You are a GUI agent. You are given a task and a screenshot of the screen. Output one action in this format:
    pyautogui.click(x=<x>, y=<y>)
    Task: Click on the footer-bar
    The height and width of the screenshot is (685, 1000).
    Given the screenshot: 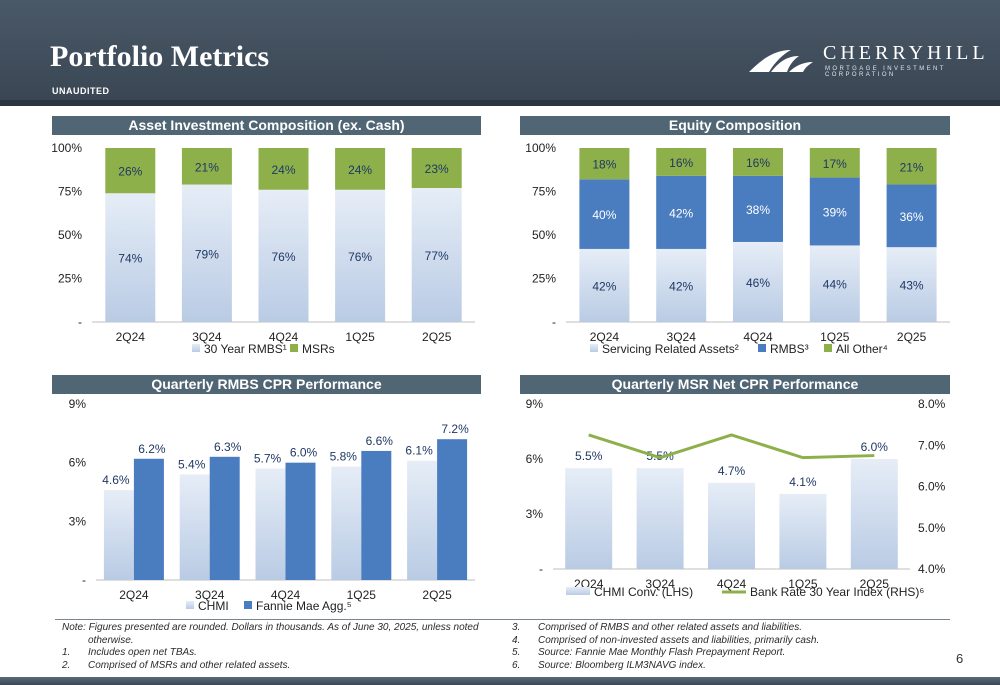 What is the action you would take?
    pyautogui.click(x=500, y=681)
    